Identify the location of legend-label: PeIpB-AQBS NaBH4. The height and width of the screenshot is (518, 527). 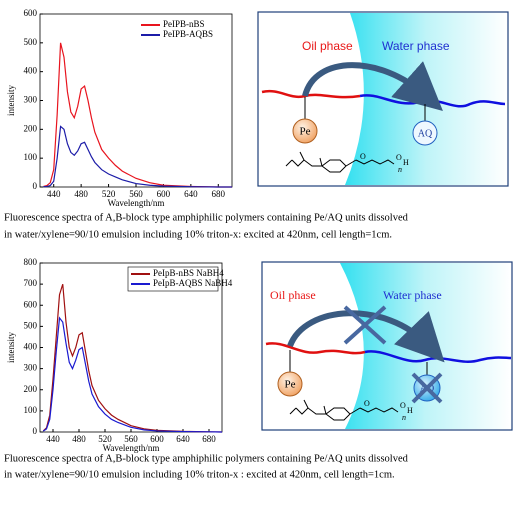
(193, 283).